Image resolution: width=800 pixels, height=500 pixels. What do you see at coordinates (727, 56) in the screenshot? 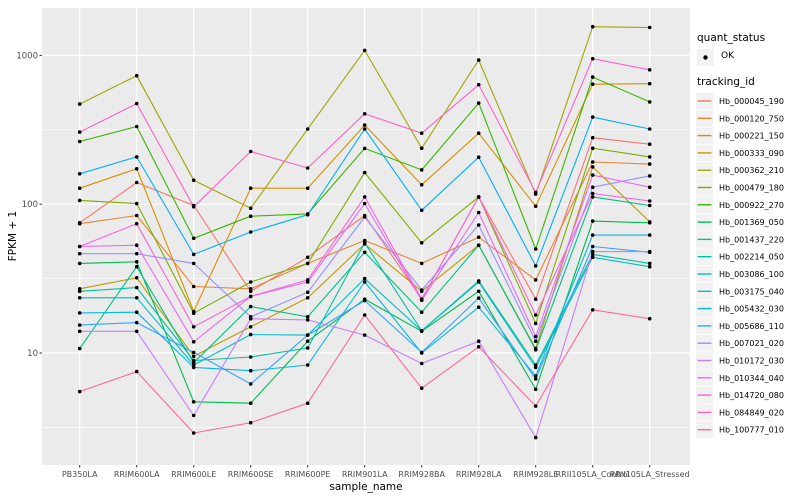
I see `legend-ok-label: OK` at bounding box center [727, 56].